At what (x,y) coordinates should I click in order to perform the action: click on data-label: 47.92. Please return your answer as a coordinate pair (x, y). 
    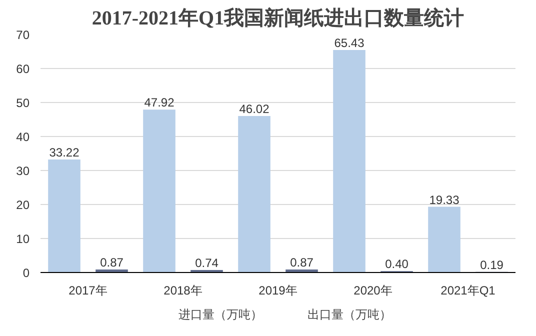
    Looking at the image, I should click on (159, 103).